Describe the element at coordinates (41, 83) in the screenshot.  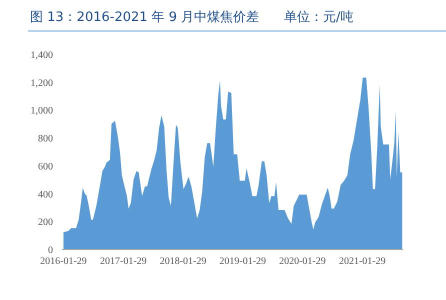
I see `y-tick-label: 1,200` at that location.